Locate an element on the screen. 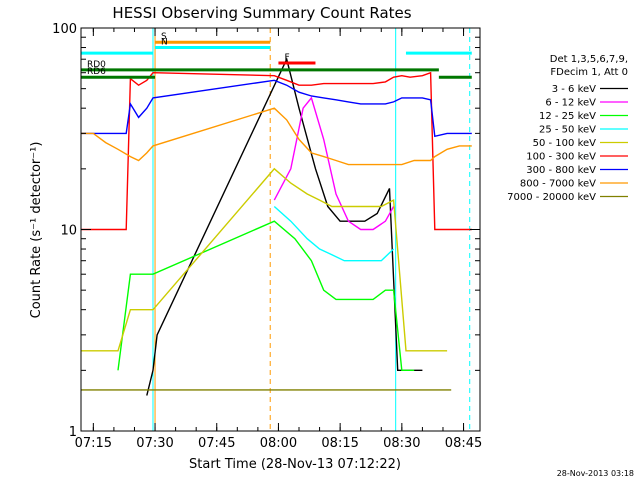 Image resolution: width=640 pixels, height=480 pixels. legend-header-0: Det 1,3,5,6,7,9, is located at coordinates (589, 59).